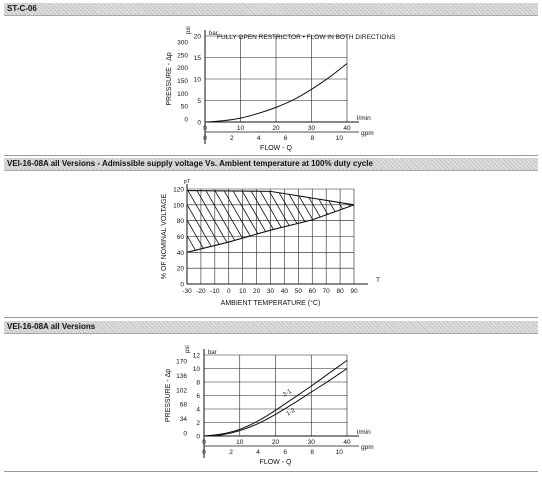  I want to click on y-psi-tick-label: 34, so click(184, 419).